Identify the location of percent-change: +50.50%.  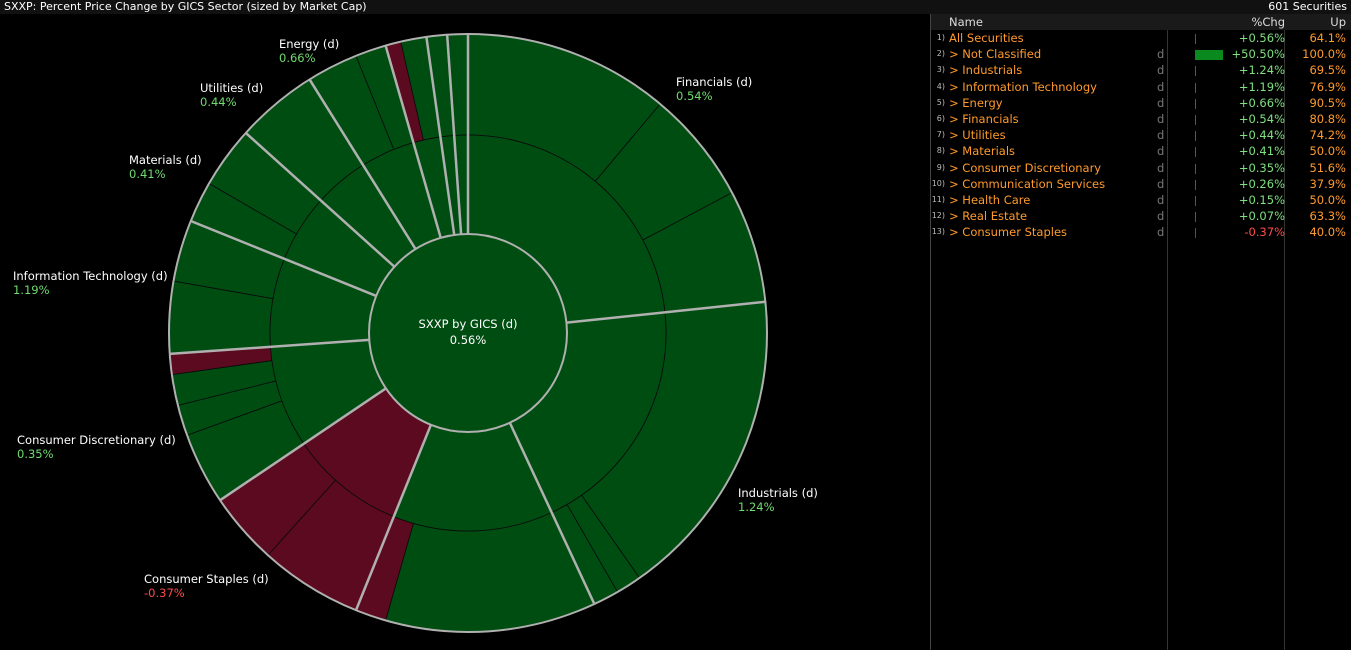
(1258, 54).